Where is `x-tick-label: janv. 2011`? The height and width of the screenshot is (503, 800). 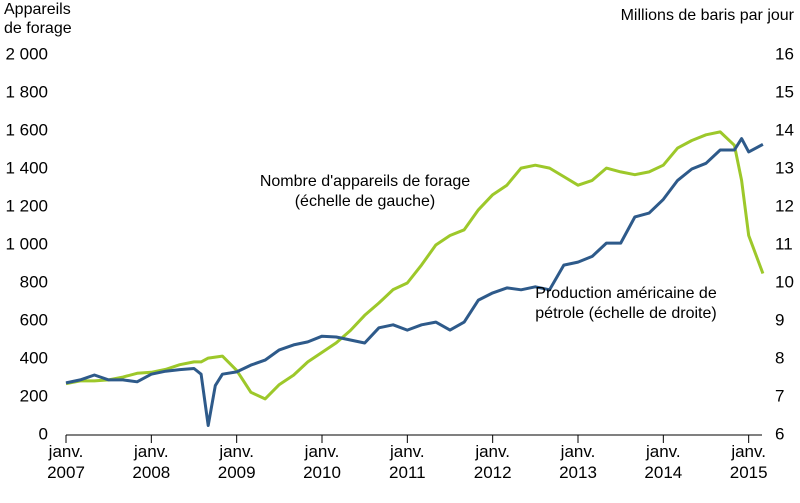 x-tick-label: janv. 2011 is located at coordinates (407, 462).